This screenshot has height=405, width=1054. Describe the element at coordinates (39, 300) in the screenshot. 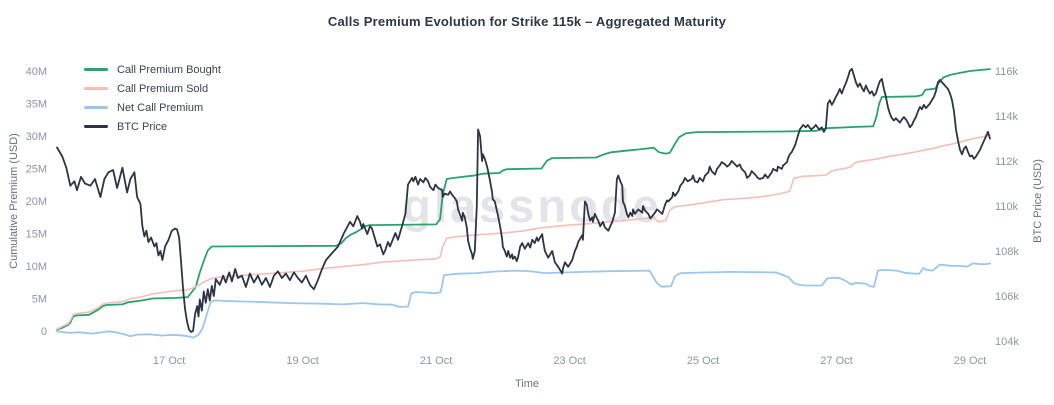

I see `left-axis-tick-label: 5M` at that location.